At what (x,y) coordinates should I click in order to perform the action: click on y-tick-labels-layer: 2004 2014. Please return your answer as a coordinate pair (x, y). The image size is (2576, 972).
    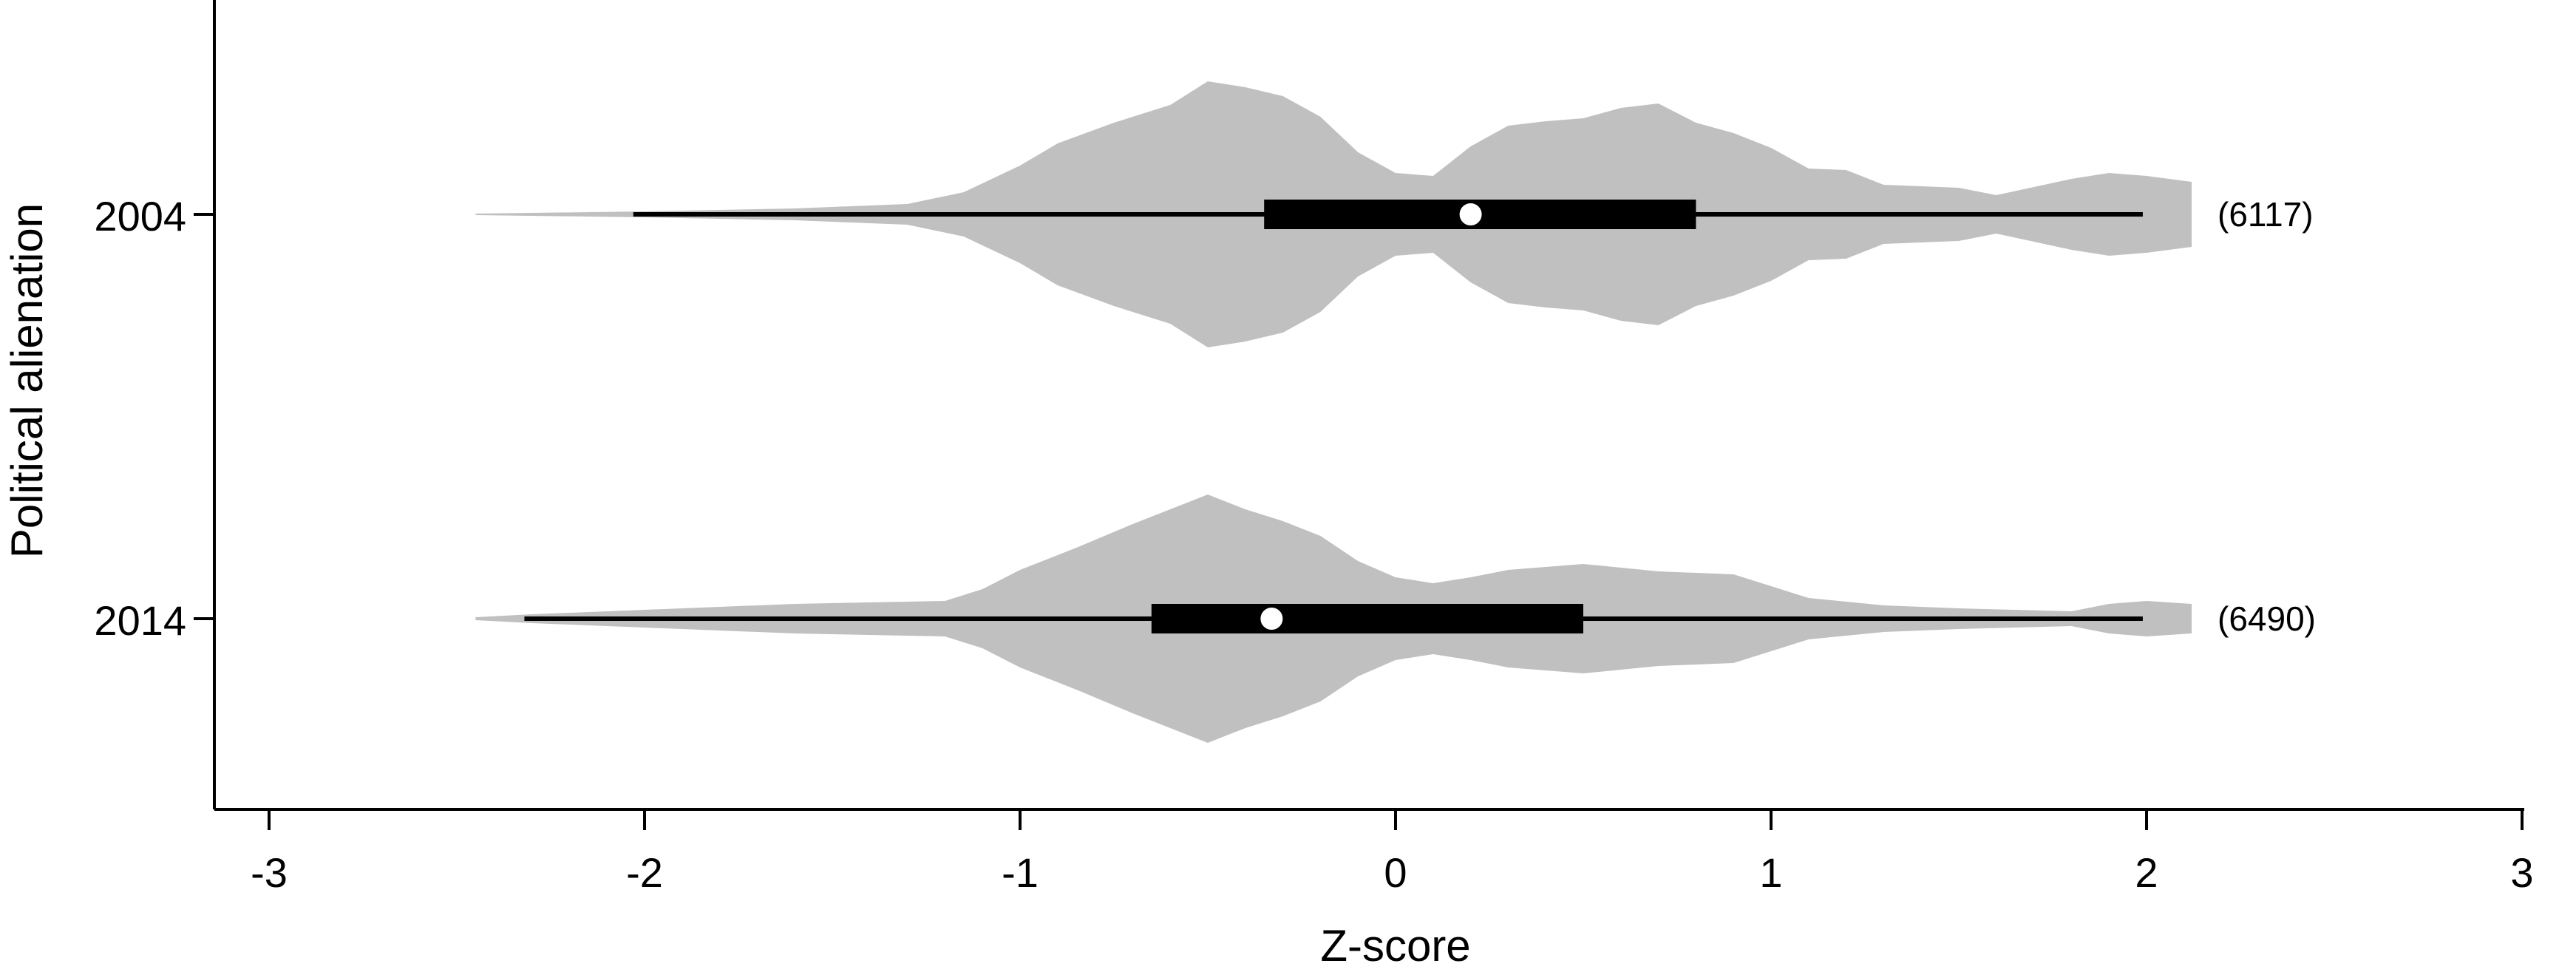
    Looking at the image, I should click on (154, 418).